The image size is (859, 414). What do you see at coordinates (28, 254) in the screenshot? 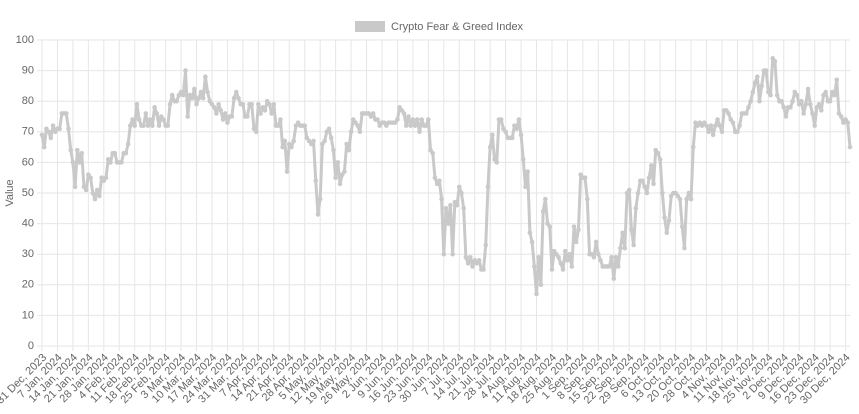
I see `y-tick-label: 30` at bounding box center [28, 254].